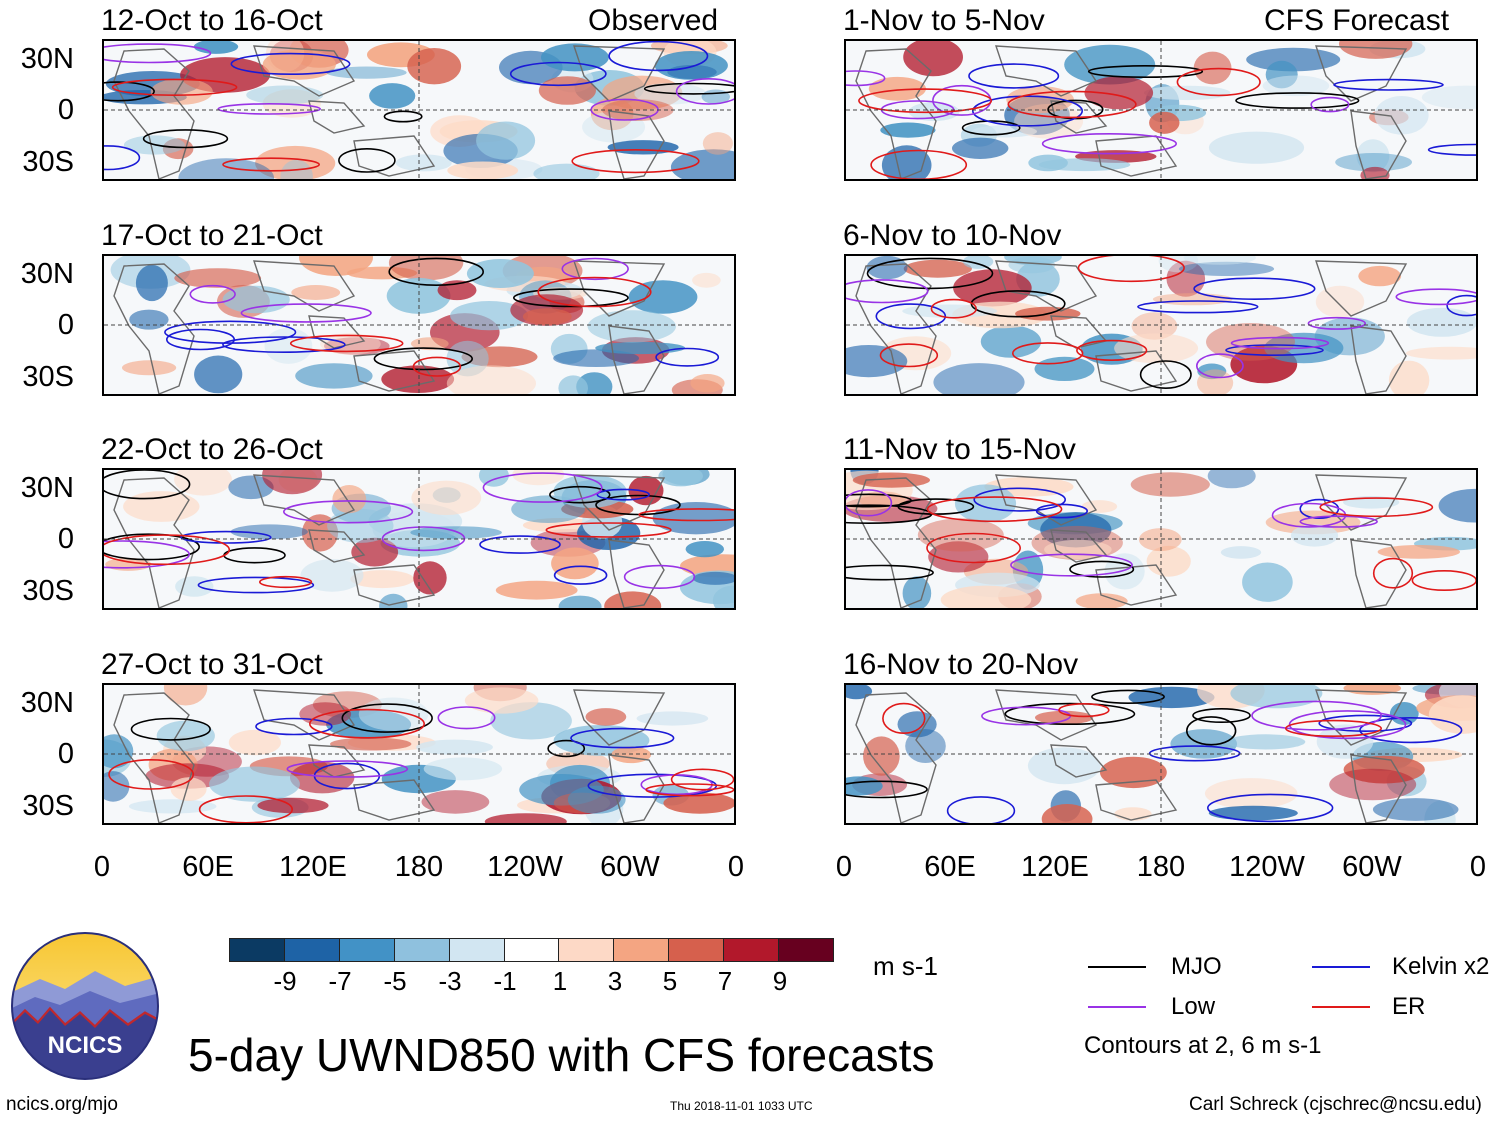  I want to click on lon-label: 60E, so click(208, 867).